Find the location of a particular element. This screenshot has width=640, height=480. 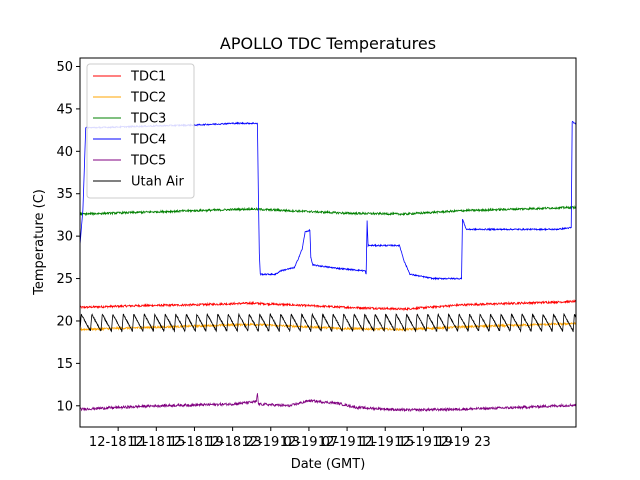

series-line-utah-air is located at coordinates (328, 322).